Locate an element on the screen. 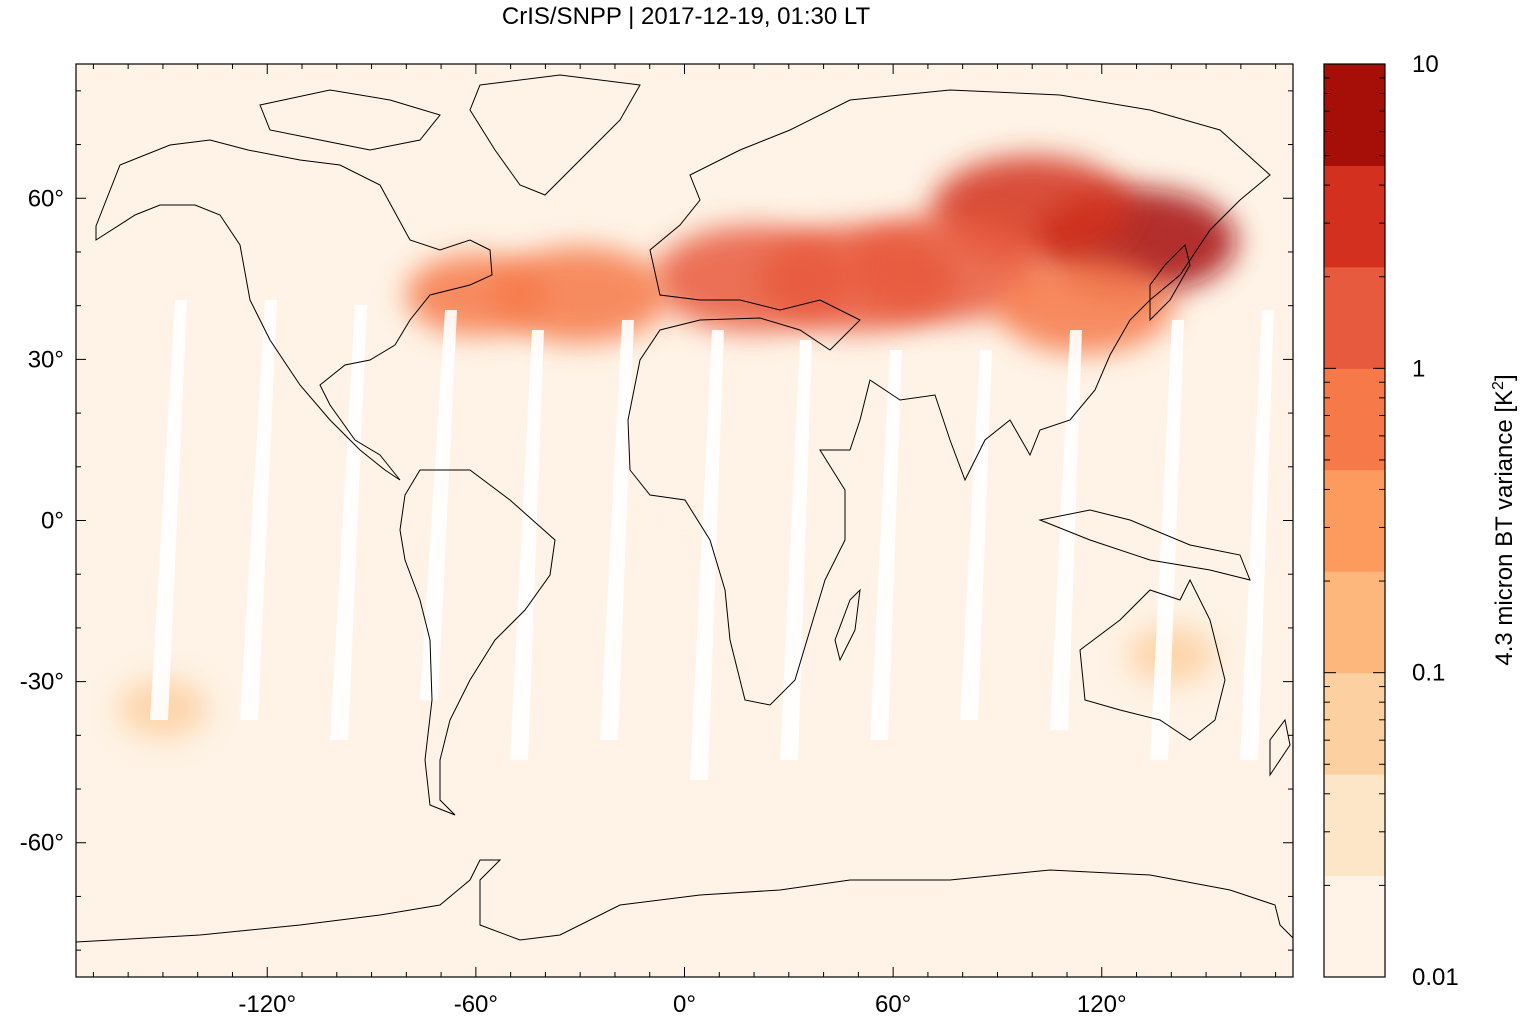 This screenshot has width=1522, height=1020. colorbar-label-main: 4.3 micron BT variance [K is located at coordinates (1504, 528).